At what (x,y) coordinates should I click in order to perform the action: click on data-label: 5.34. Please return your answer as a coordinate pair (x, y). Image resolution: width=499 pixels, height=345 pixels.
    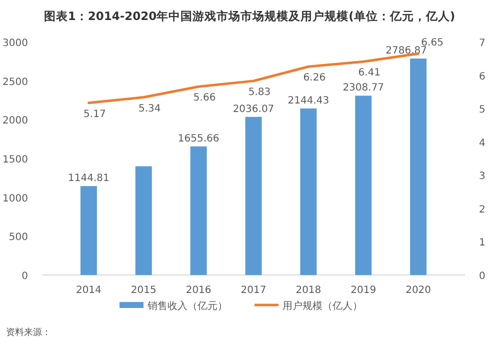
    Looking at the image, I should click on (149, 108).